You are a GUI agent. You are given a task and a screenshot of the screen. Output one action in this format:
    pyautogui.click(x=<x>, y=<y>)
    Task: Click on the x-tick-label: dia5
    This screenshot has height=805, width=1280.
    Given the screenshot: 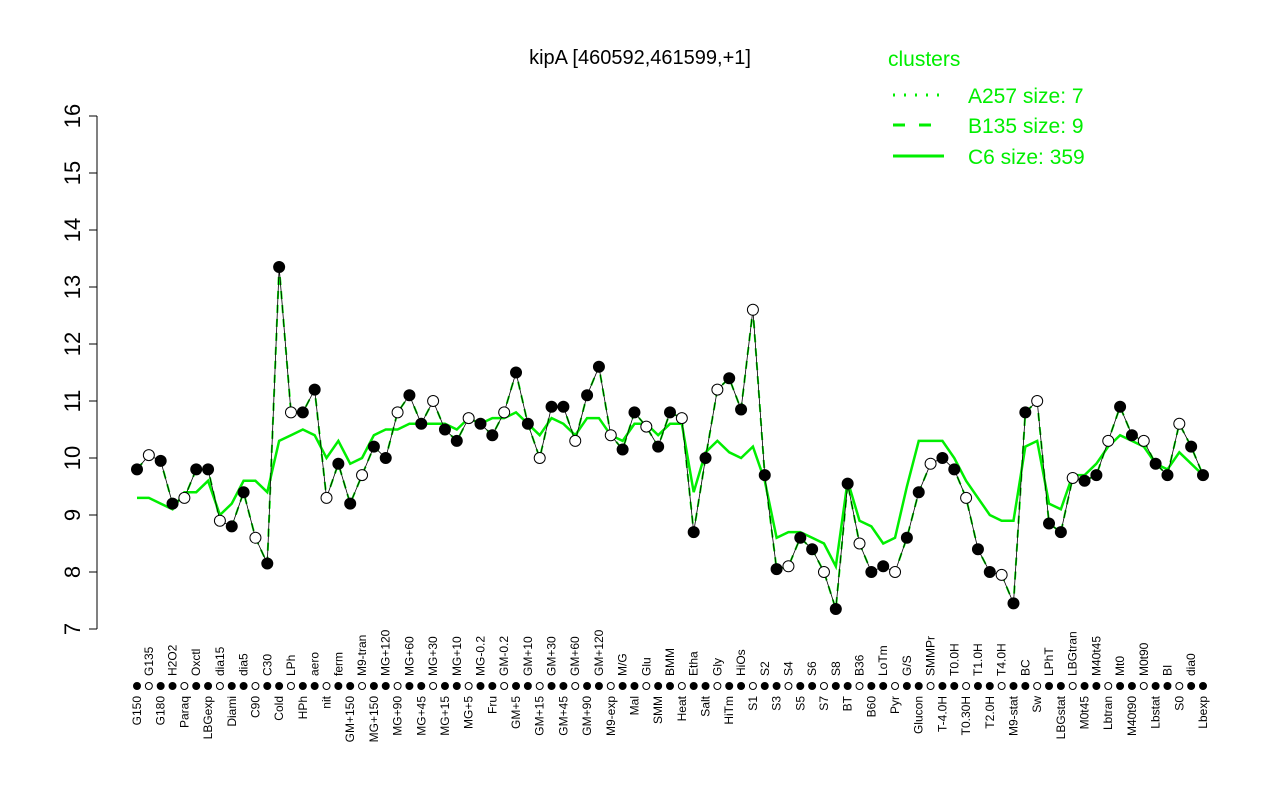 What is the action you would take?
    pyautogui.click(x=244, y=664)
    